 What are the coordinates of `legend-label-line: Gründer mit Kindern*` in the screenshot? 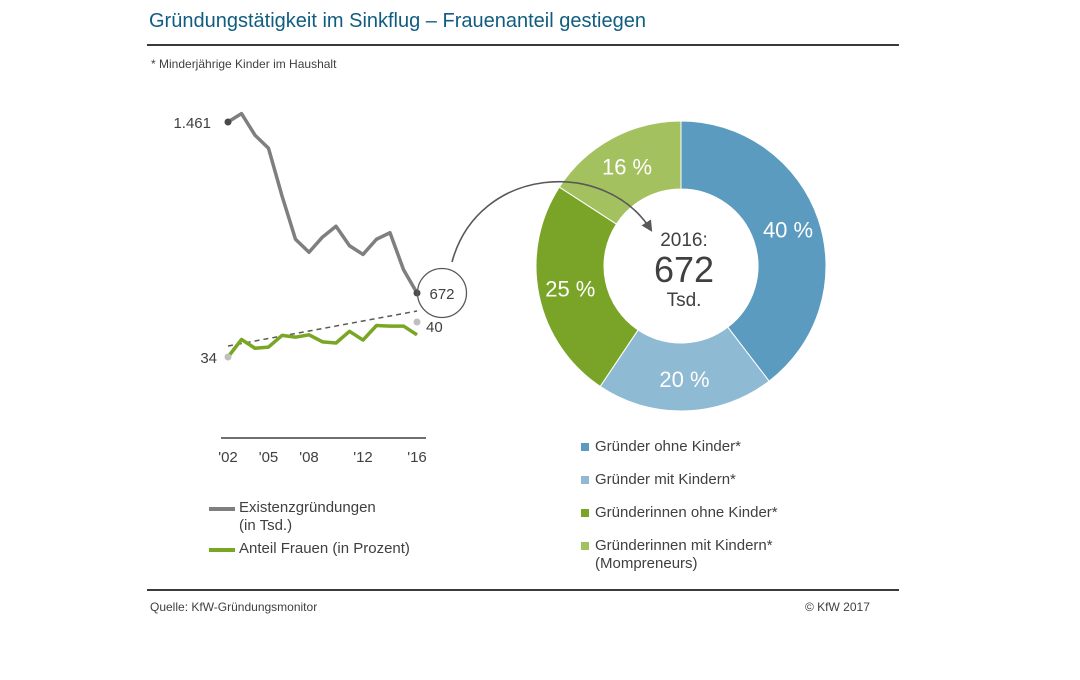 It's located at (665, 479).